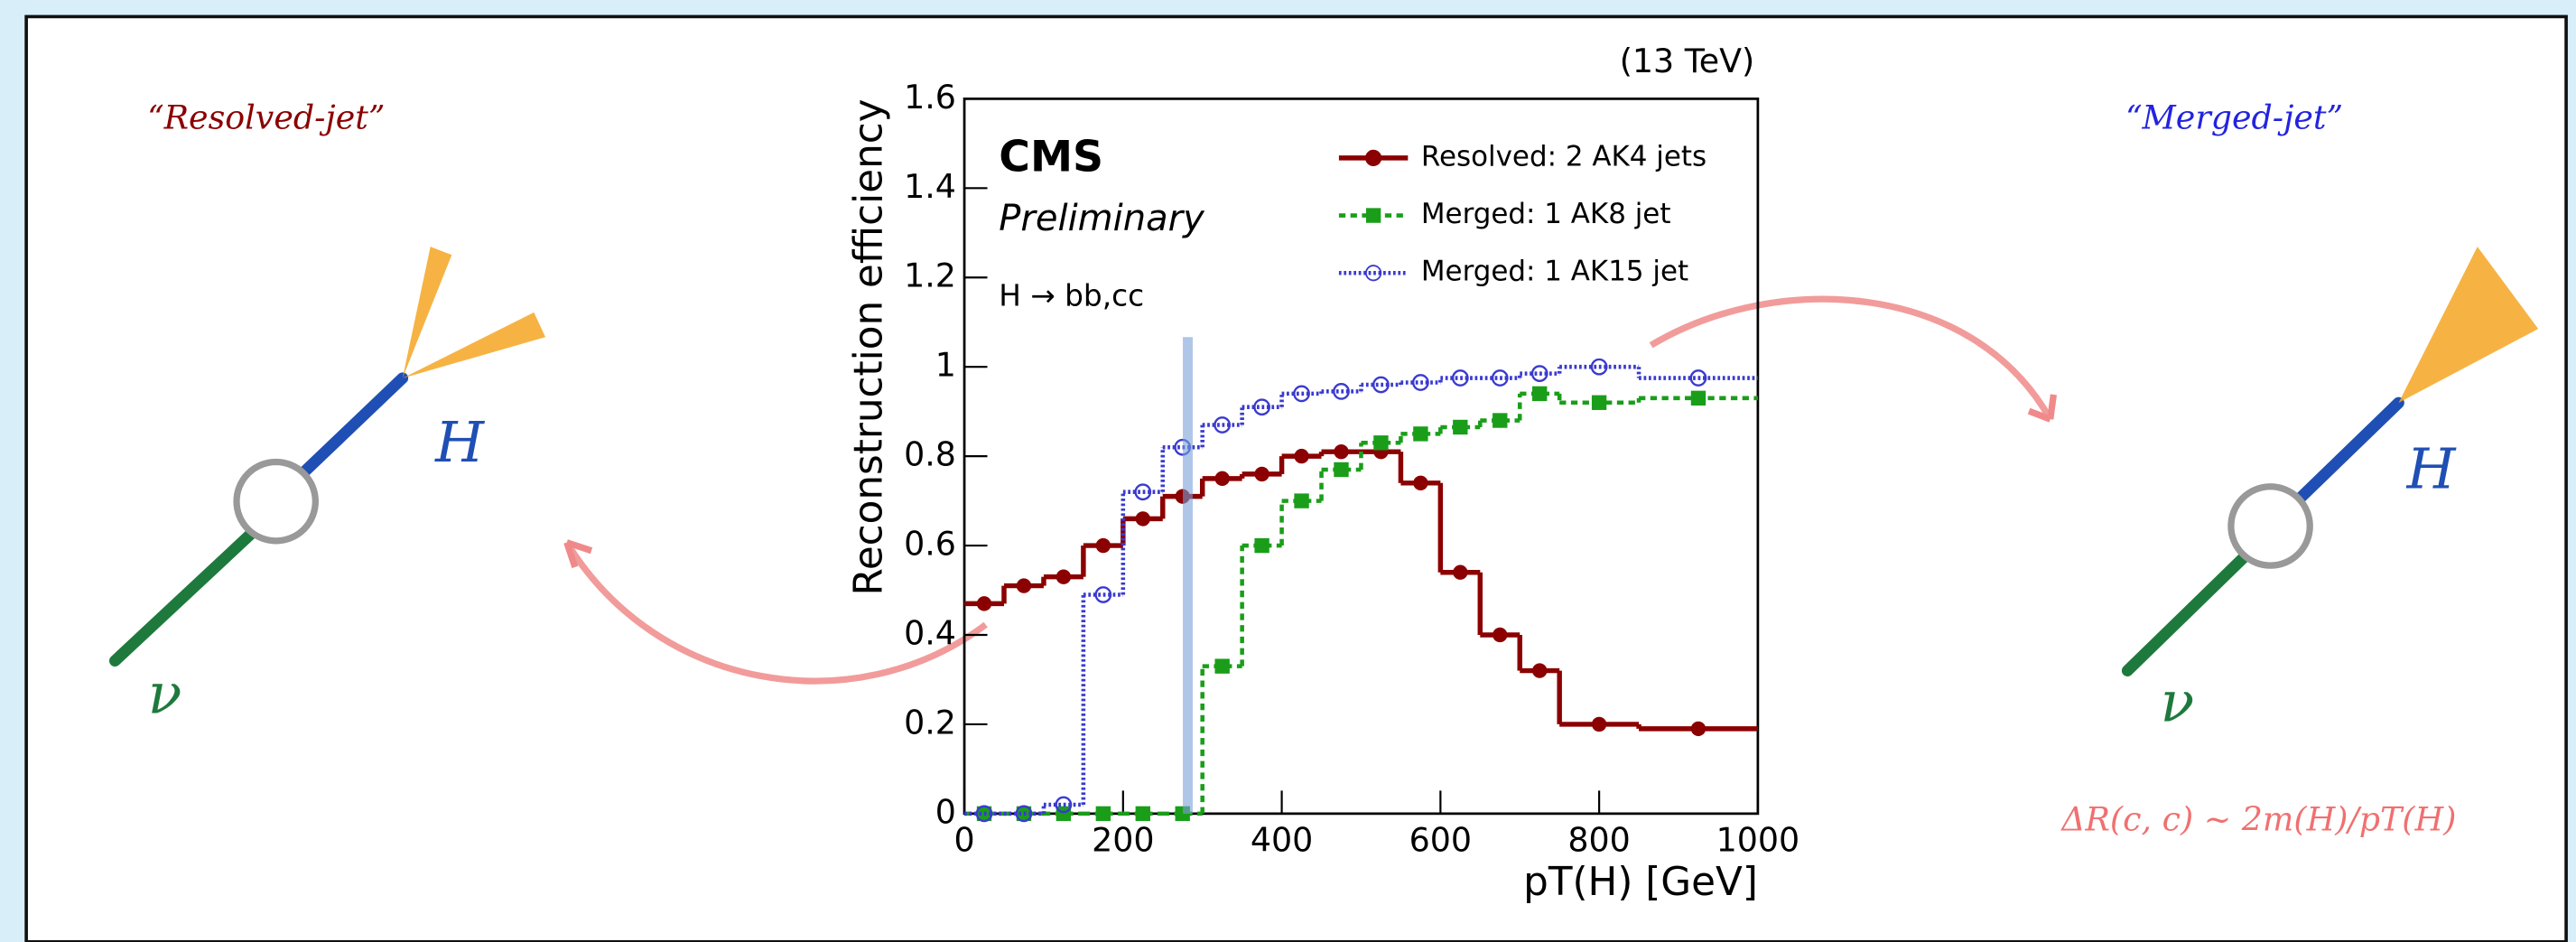  What do you see at coordinates (1554, 272) in the screenshot?
I see `legend-label: Merged: 1 AK15 jet` at bounding box center [1554, 272].